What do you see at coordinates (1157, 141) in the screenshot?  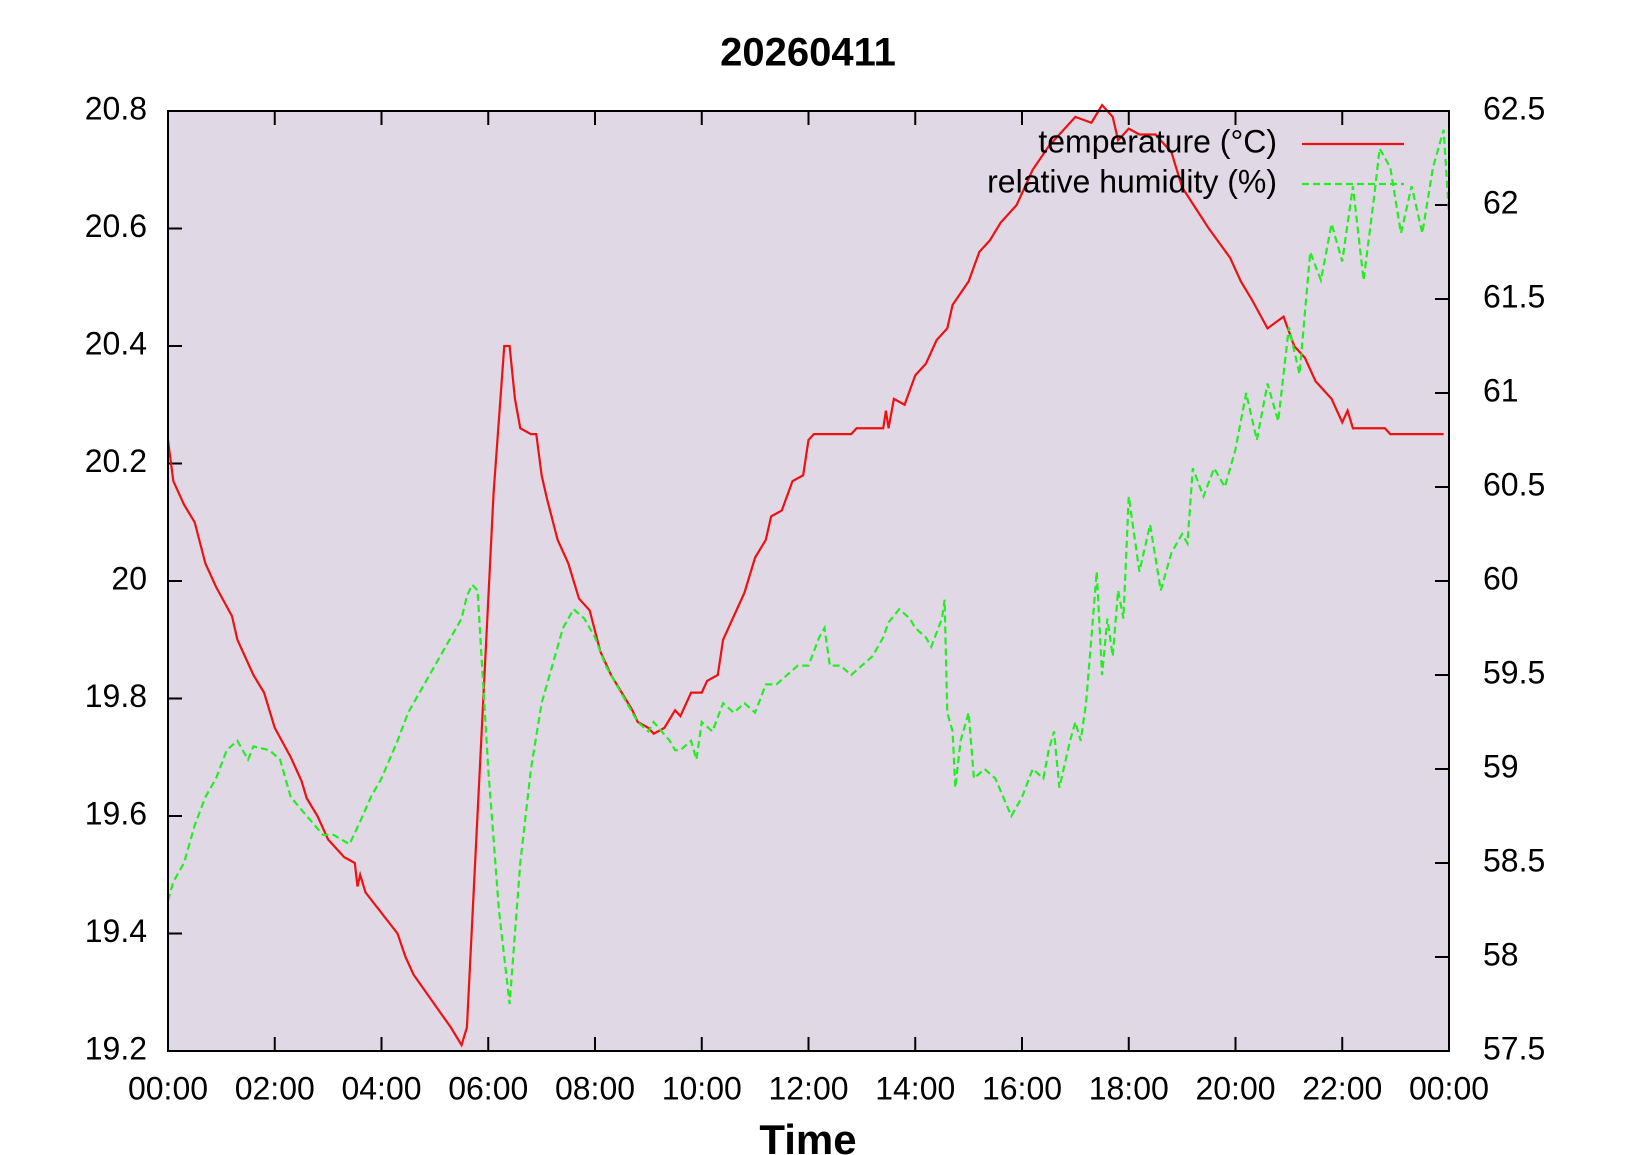 I see `legend-label: temperature (°C)` at bounding box center [1157, 141].